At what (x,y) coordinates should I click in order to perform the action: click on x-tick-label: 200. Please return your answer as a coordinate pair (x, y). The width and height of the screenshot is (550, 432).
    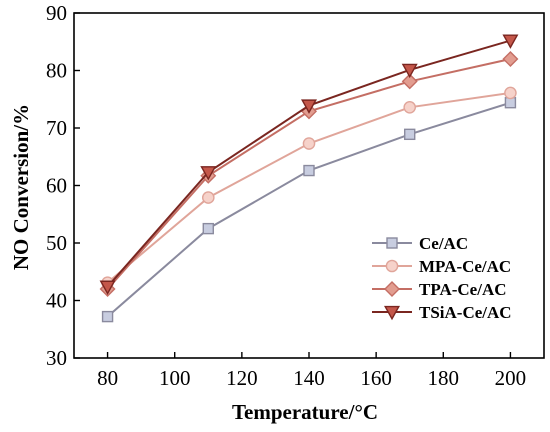
    Looking at the image, I should click on (511, 378).